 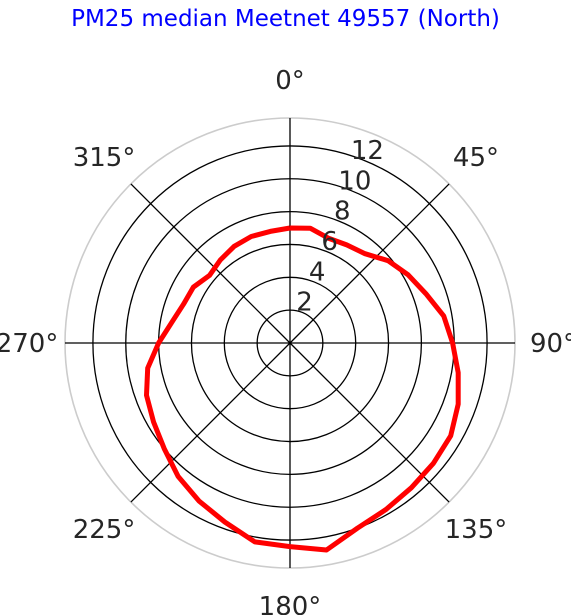 I want to click on radial-tick-label-12: 12, so click(x=367, y=151).